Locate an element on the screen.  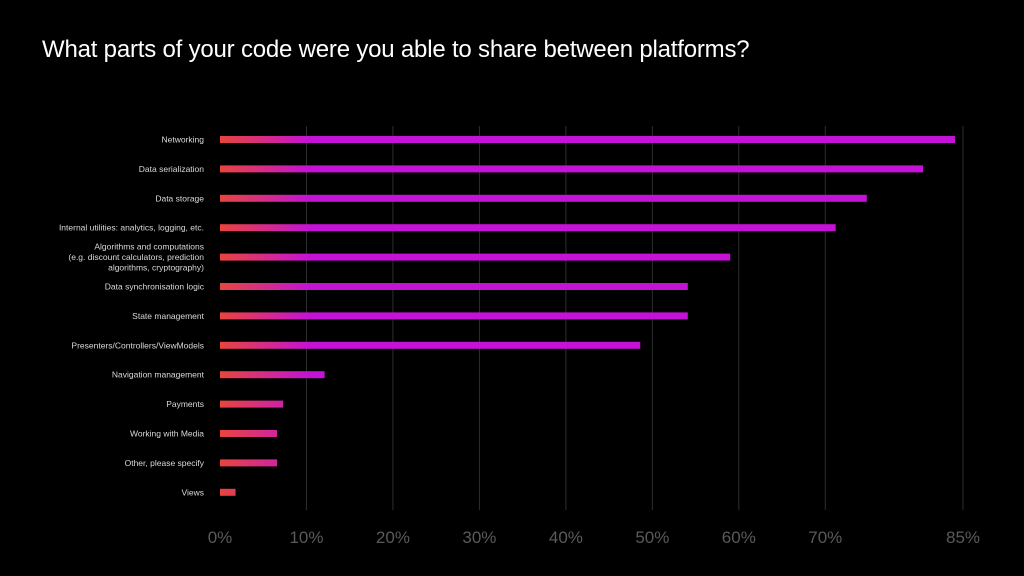
x-tick-label: 20% is located at coordinates (393, 537).